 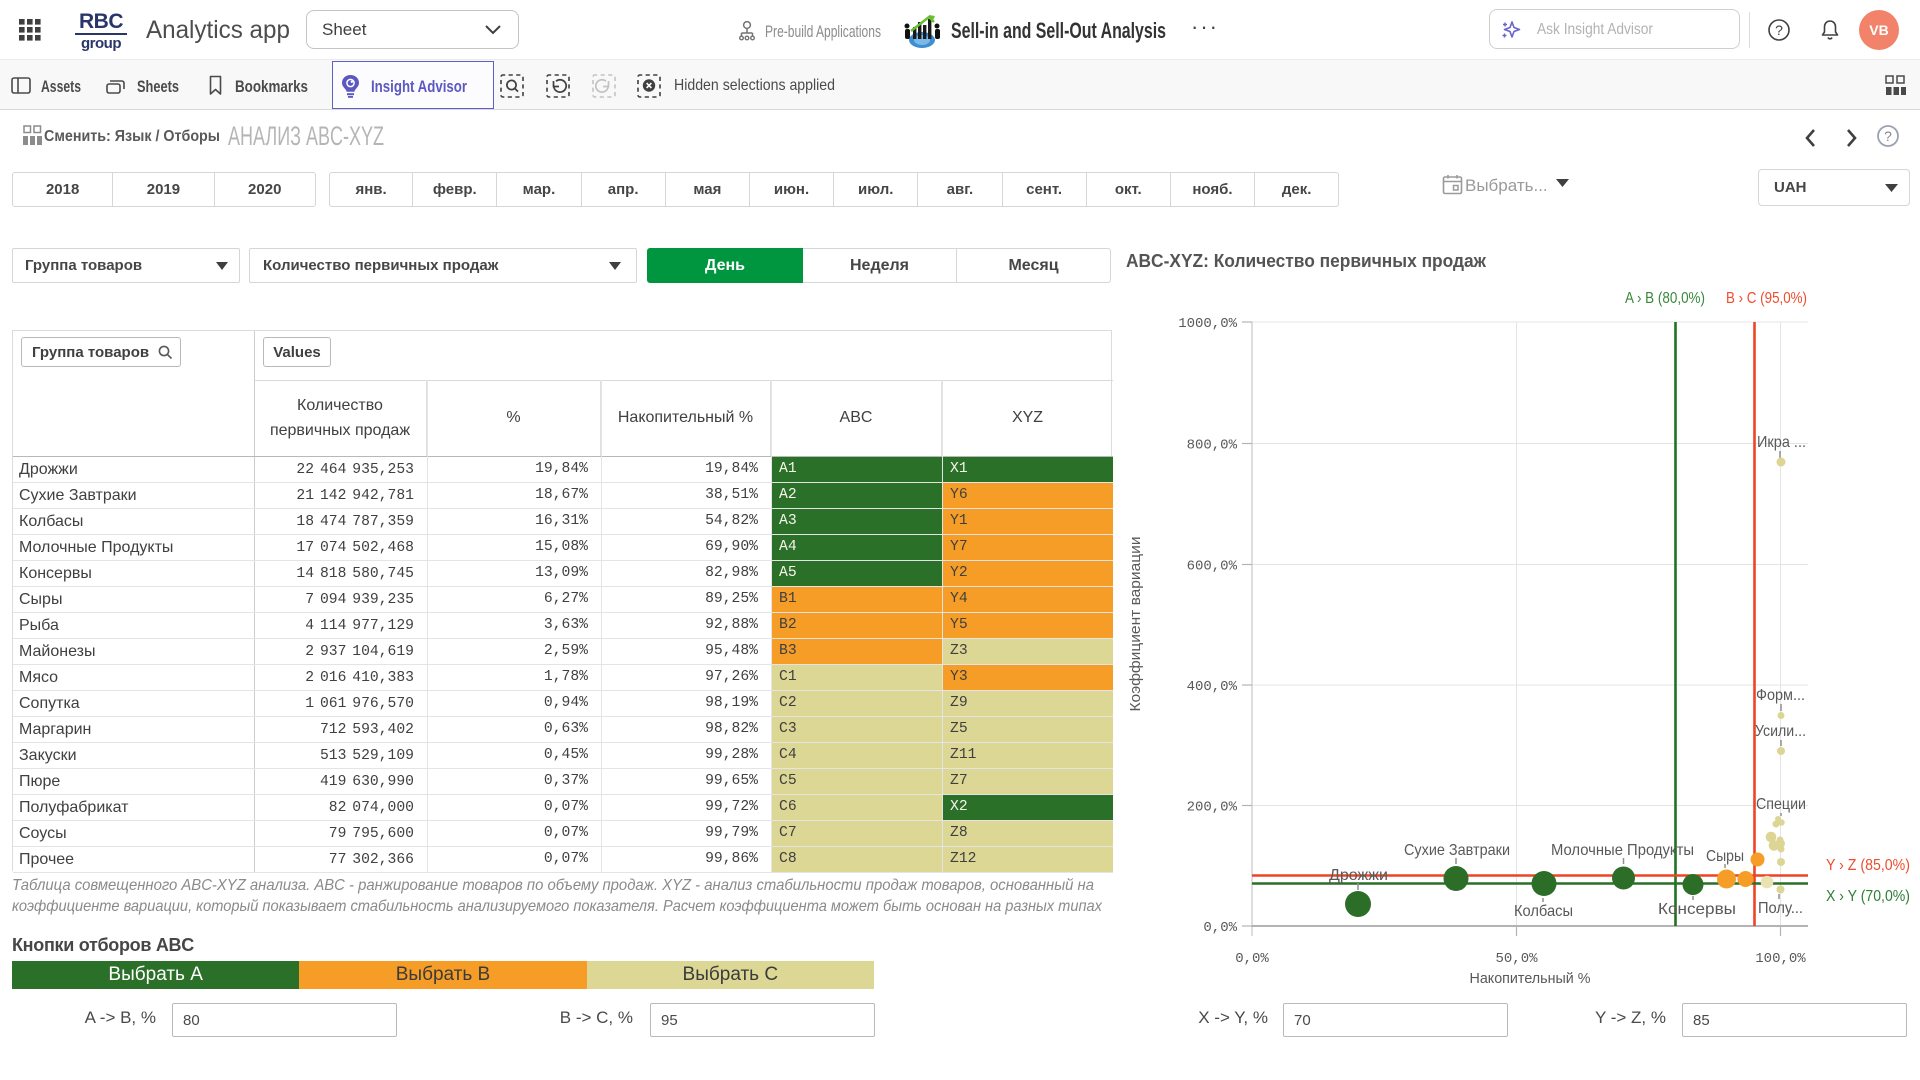 I want to click on svg-text: 50,0%, so click(x=1516, y=959).